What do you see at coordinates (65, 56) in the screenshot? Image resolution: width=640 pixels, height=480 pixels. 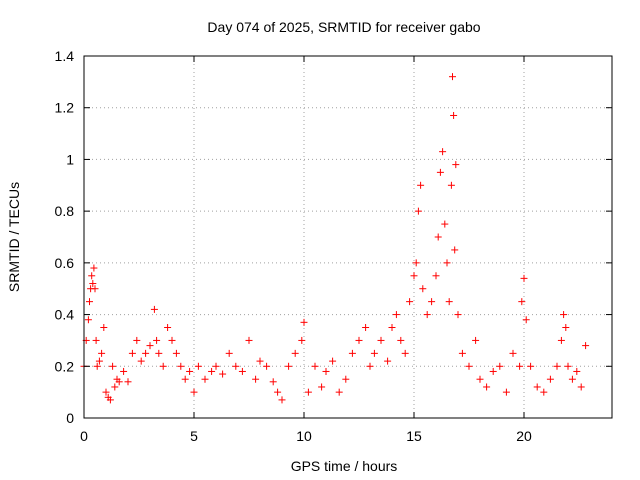 I see `y-tick-label: 1.4` at bounding box center [65, 56].